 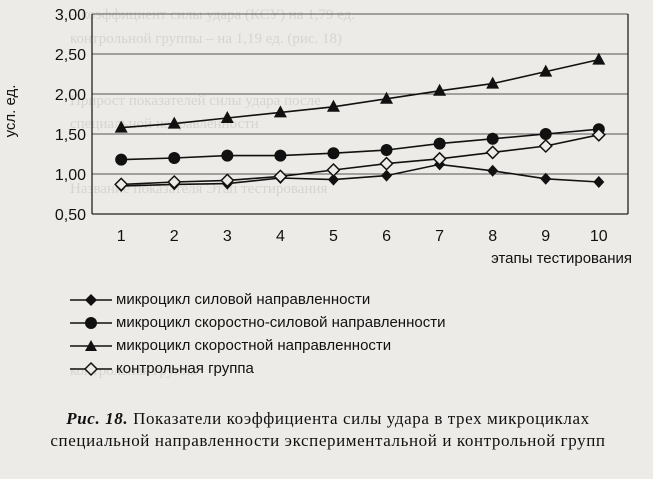 I want to click on x-tick-label: 7, so click(x=439, y=236).